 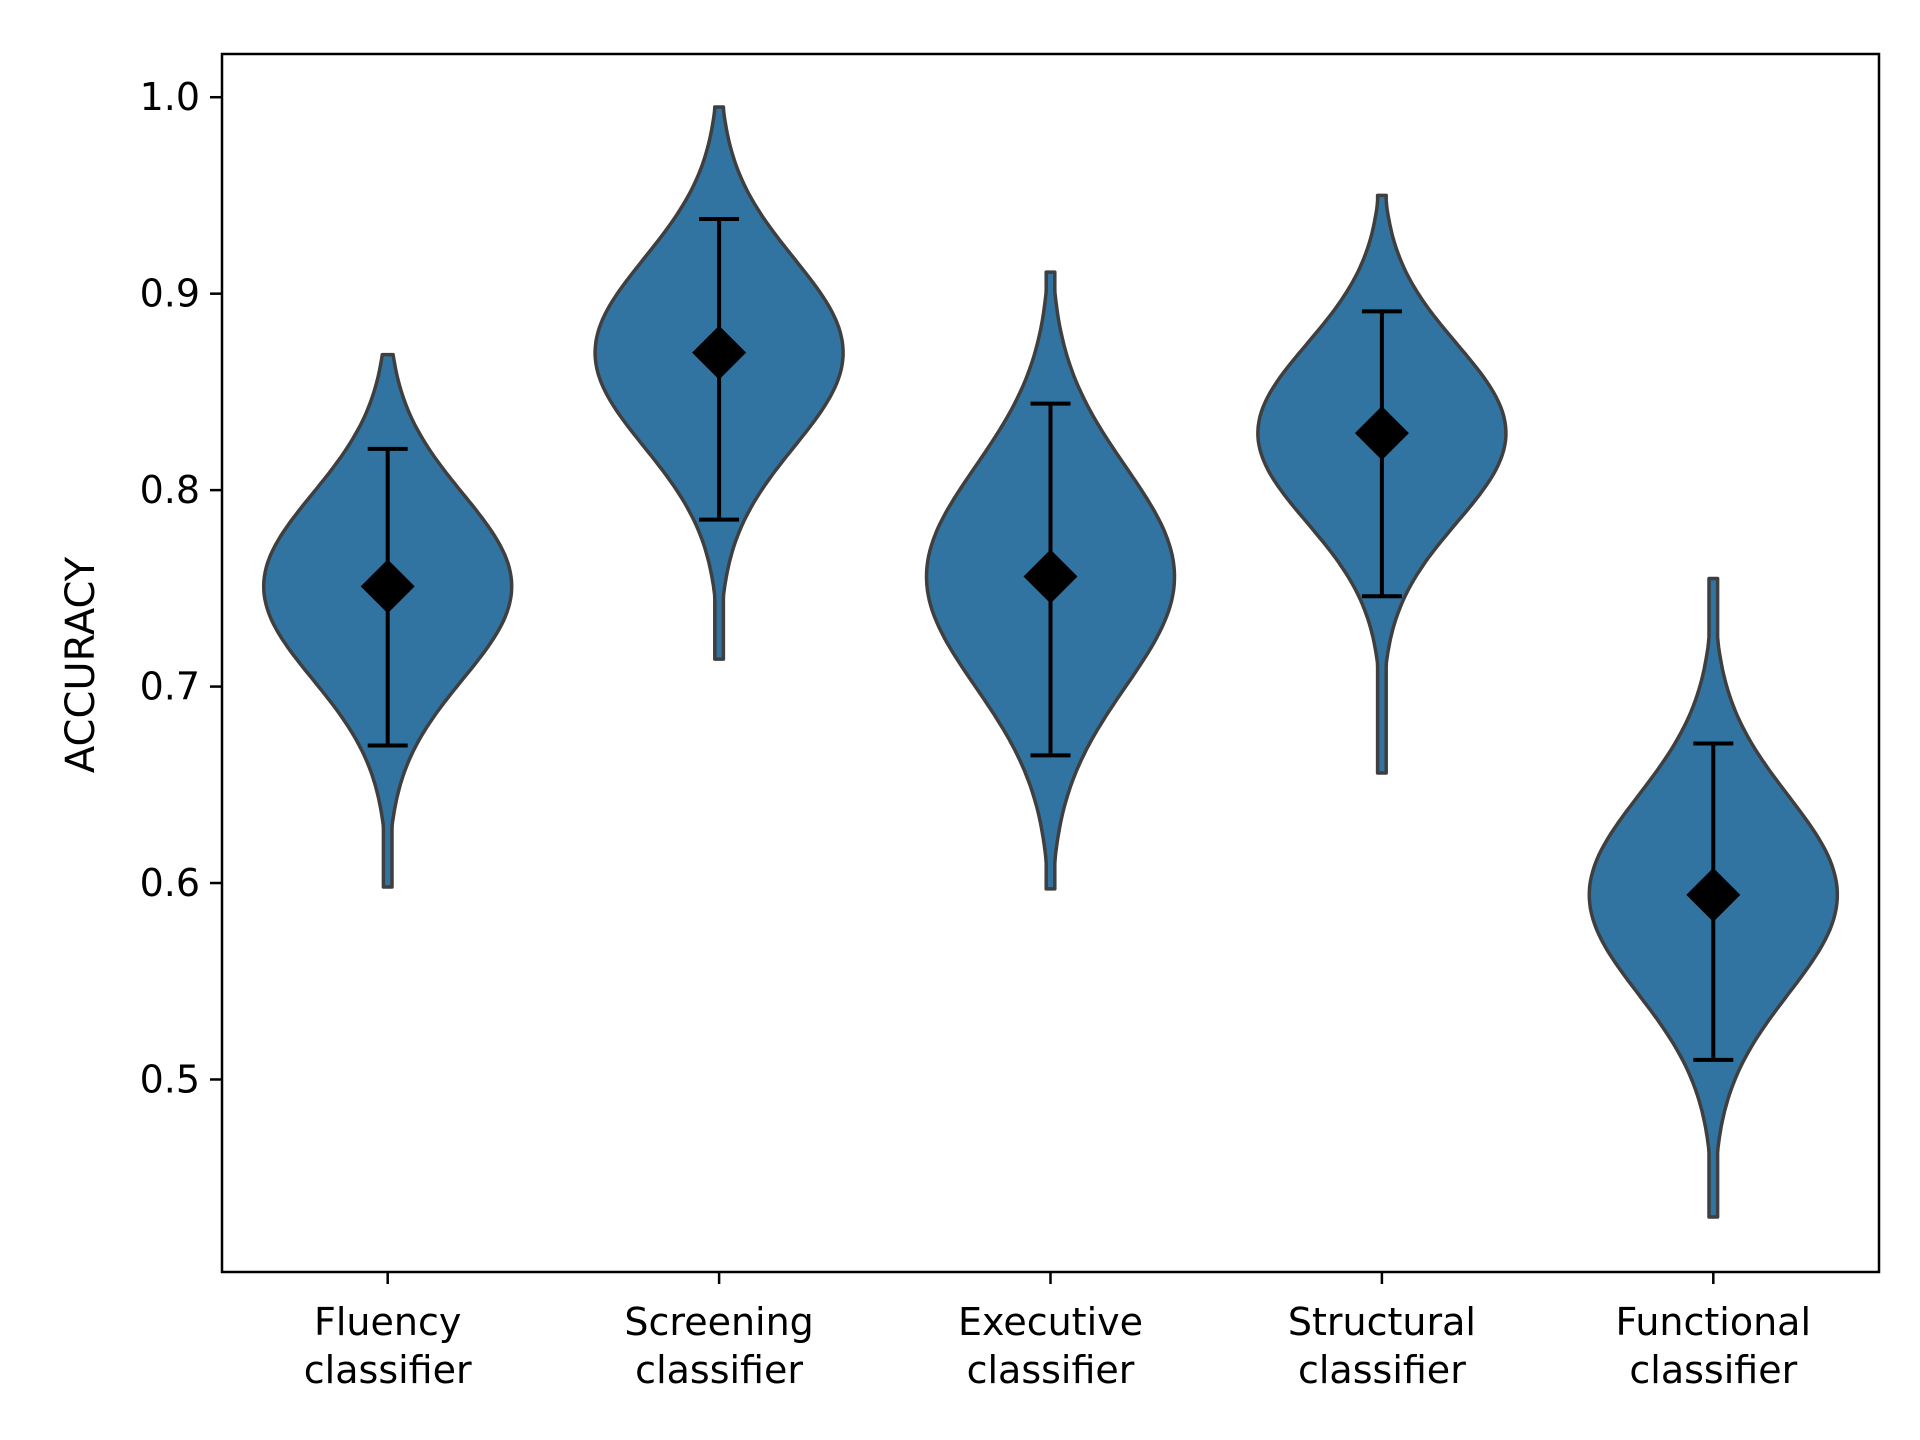 What do you see at coordinates (170, 490) in the screenshot?
I see `y-tick-label: 0.8` at bounding box center [170, 490].